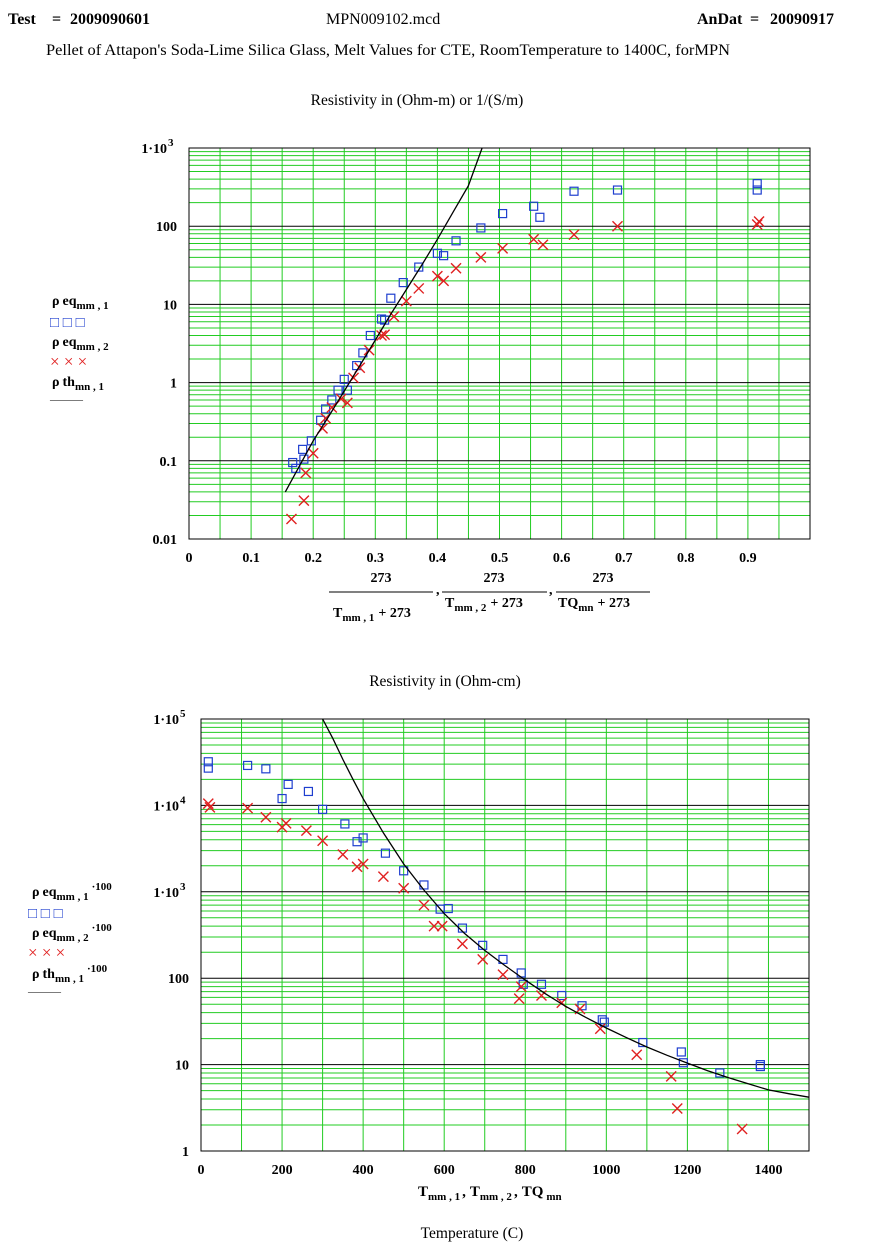 The image size is (871, 1250). Describe the element at coordinates (189, 558) in the screenshot. I see `c1-x-tick-label: 0` at that location.